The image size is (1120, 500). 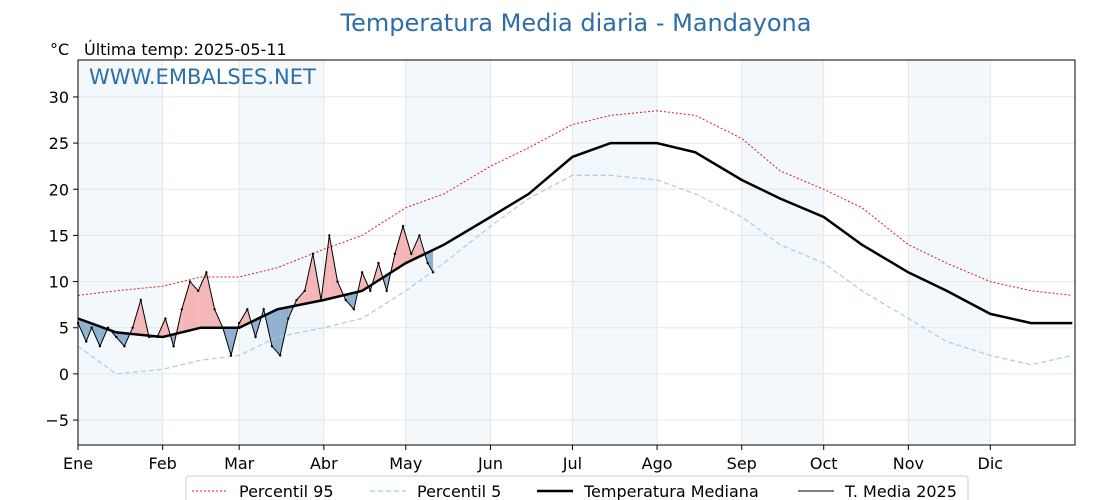 I want to click on y-tick-label: 10, so click(x=59, y=282).